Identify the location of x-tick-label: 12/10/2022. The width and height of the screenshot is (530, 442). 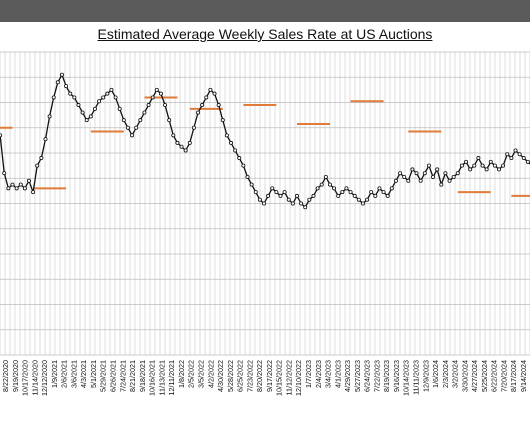
(298, 378).